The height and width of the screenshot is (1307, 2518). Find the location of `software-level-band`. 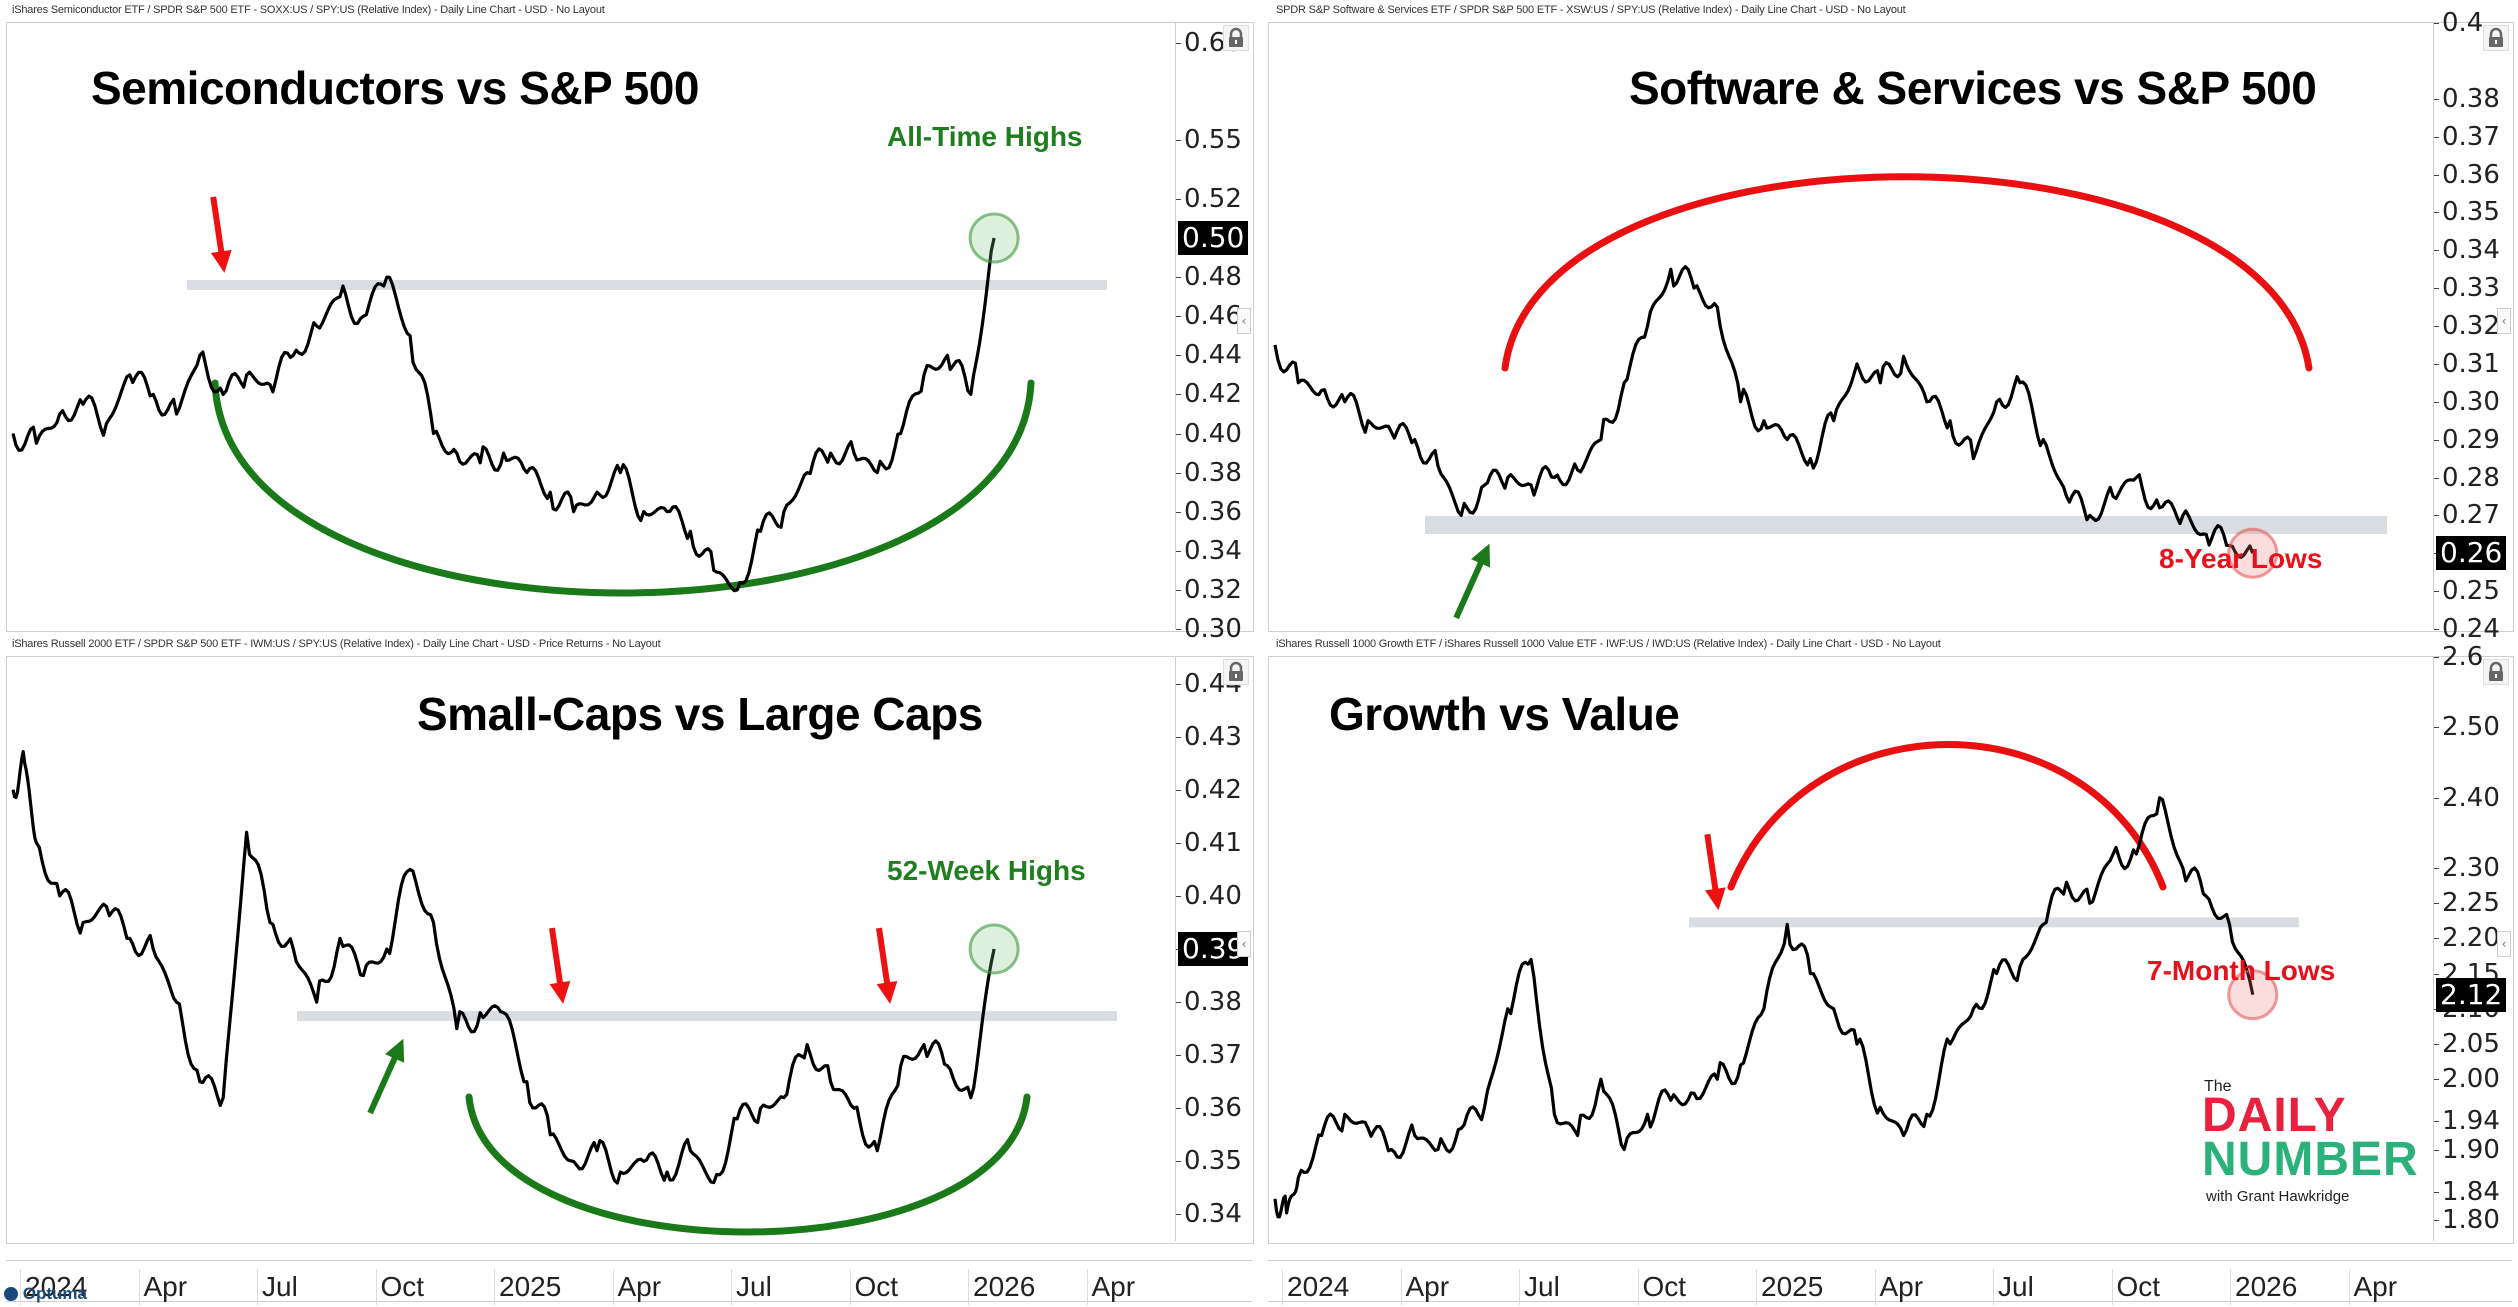

software-level-band is located at coordinates (1906, 524).